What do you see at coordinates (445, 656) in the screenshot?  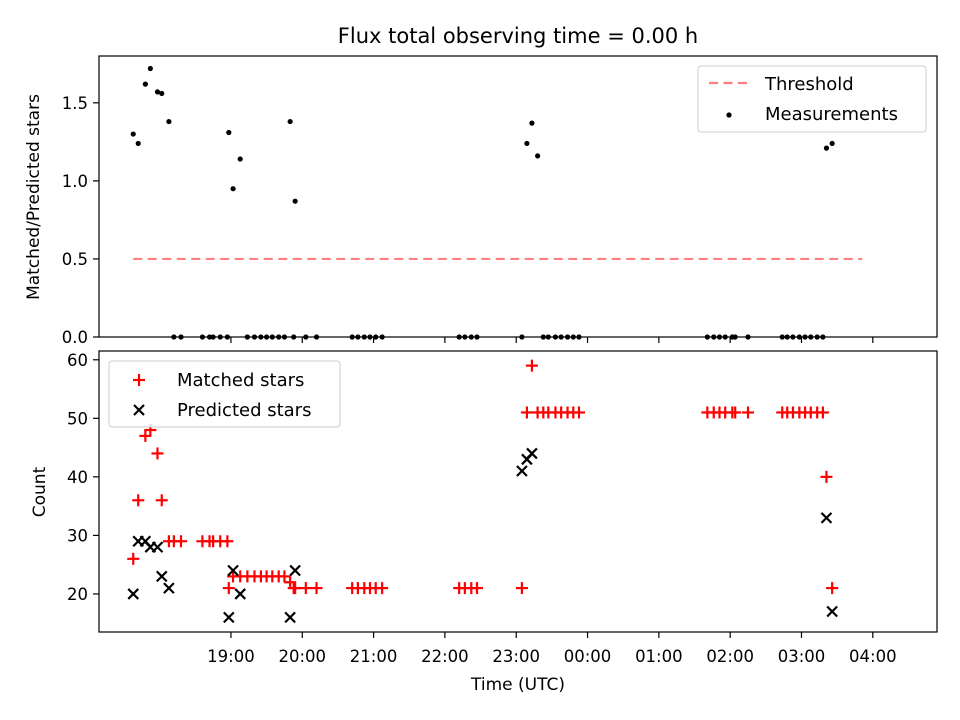 I see `x-tick-label: 22:00` at bounding box center [445, 656].